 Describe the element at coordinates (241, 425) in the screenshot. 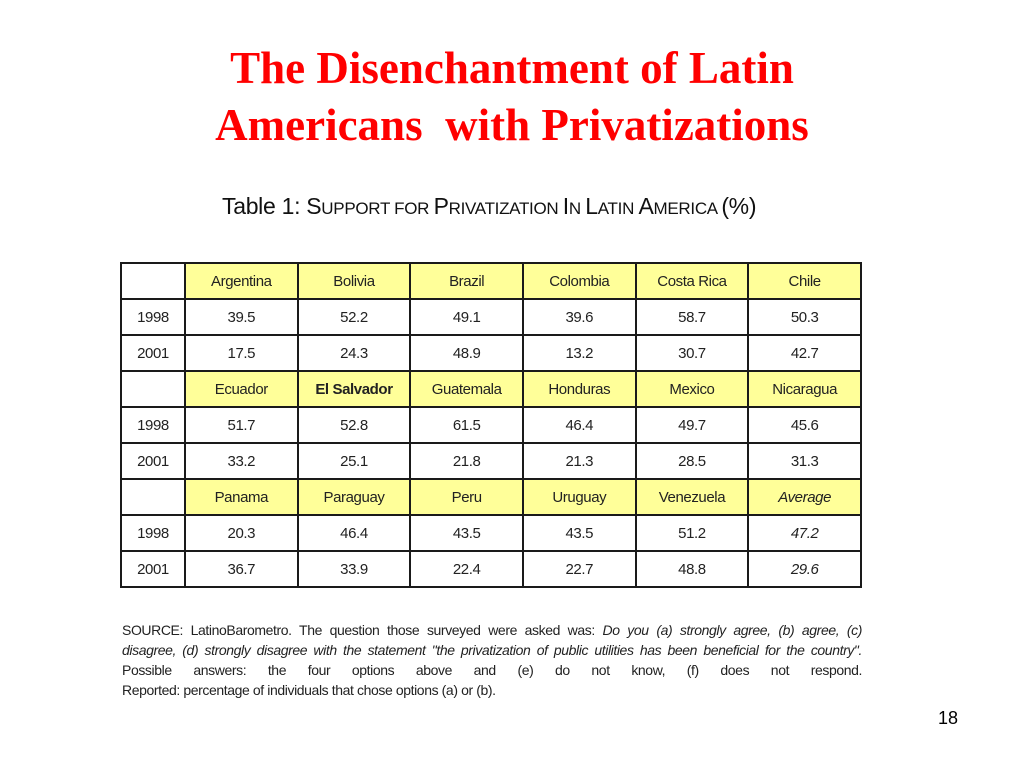

I see `value-cell: 51.7` at that location.